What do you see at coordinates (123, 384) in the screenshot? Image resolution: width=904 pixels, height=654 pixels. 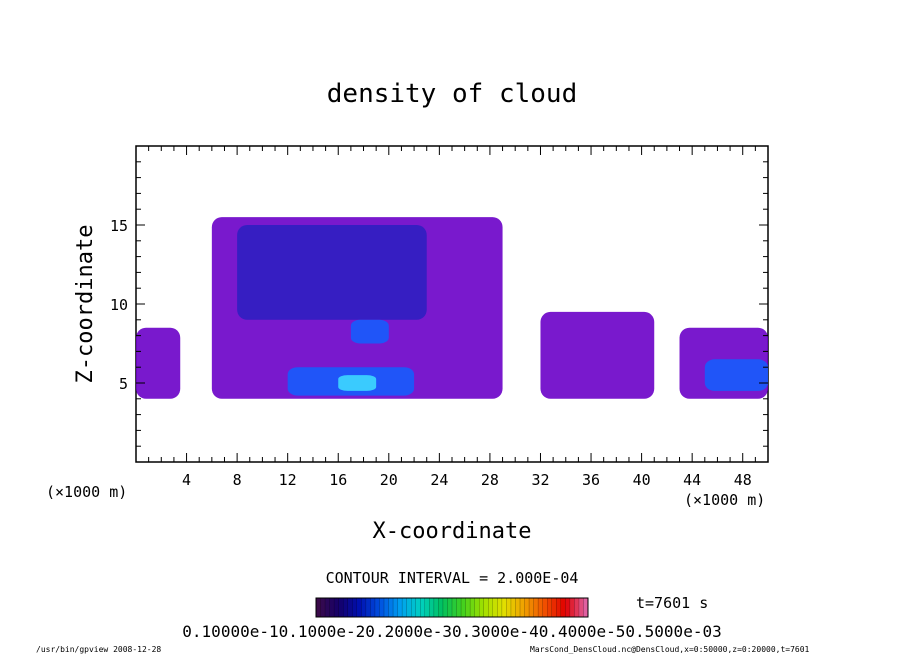 I see `y-tick-label: 5` at bounding box center [123, 384].